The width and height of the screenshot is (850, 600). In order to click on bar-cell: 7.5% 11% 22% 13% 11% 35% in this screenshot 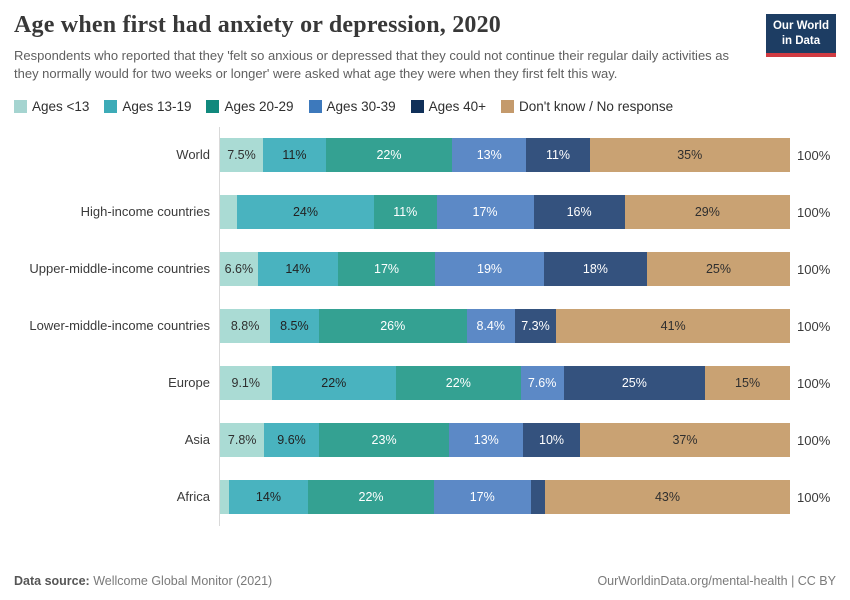, I will do `click(504, 155)`.